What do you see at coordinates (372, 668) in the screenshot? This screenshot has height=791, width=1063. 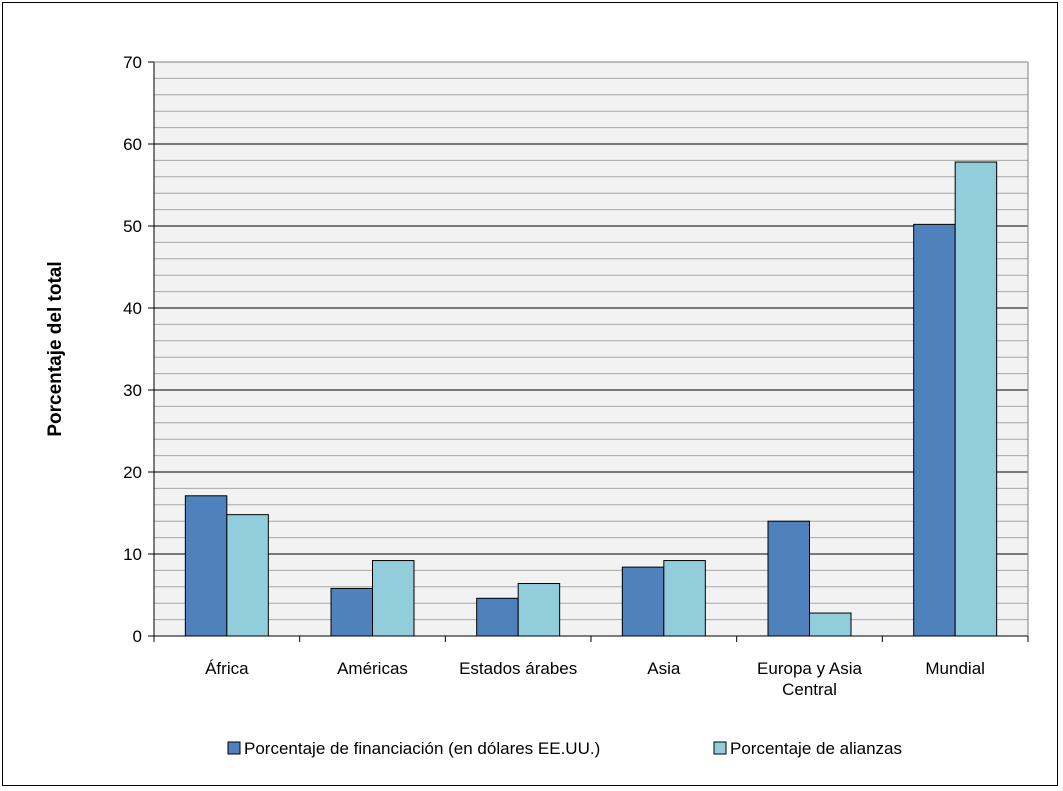 I see `x-tick-label: Américas` at bounding box center [372, 668].